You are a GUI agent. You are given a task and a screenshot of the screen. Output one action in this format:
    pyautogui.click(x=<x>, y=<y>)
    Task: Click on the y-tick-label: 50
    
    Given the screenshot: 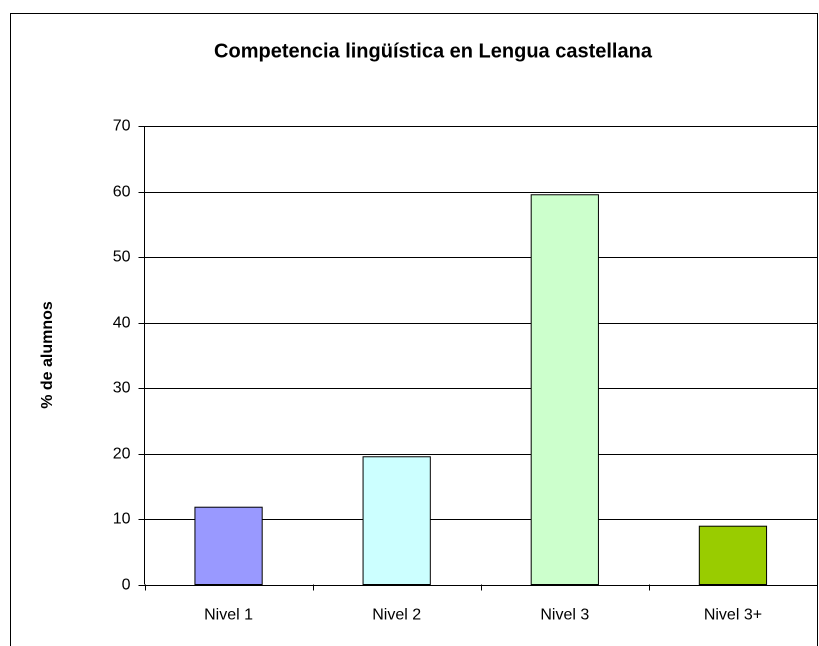 What is the action you would take?
    pyautogui.click(x=122, y=257)
    